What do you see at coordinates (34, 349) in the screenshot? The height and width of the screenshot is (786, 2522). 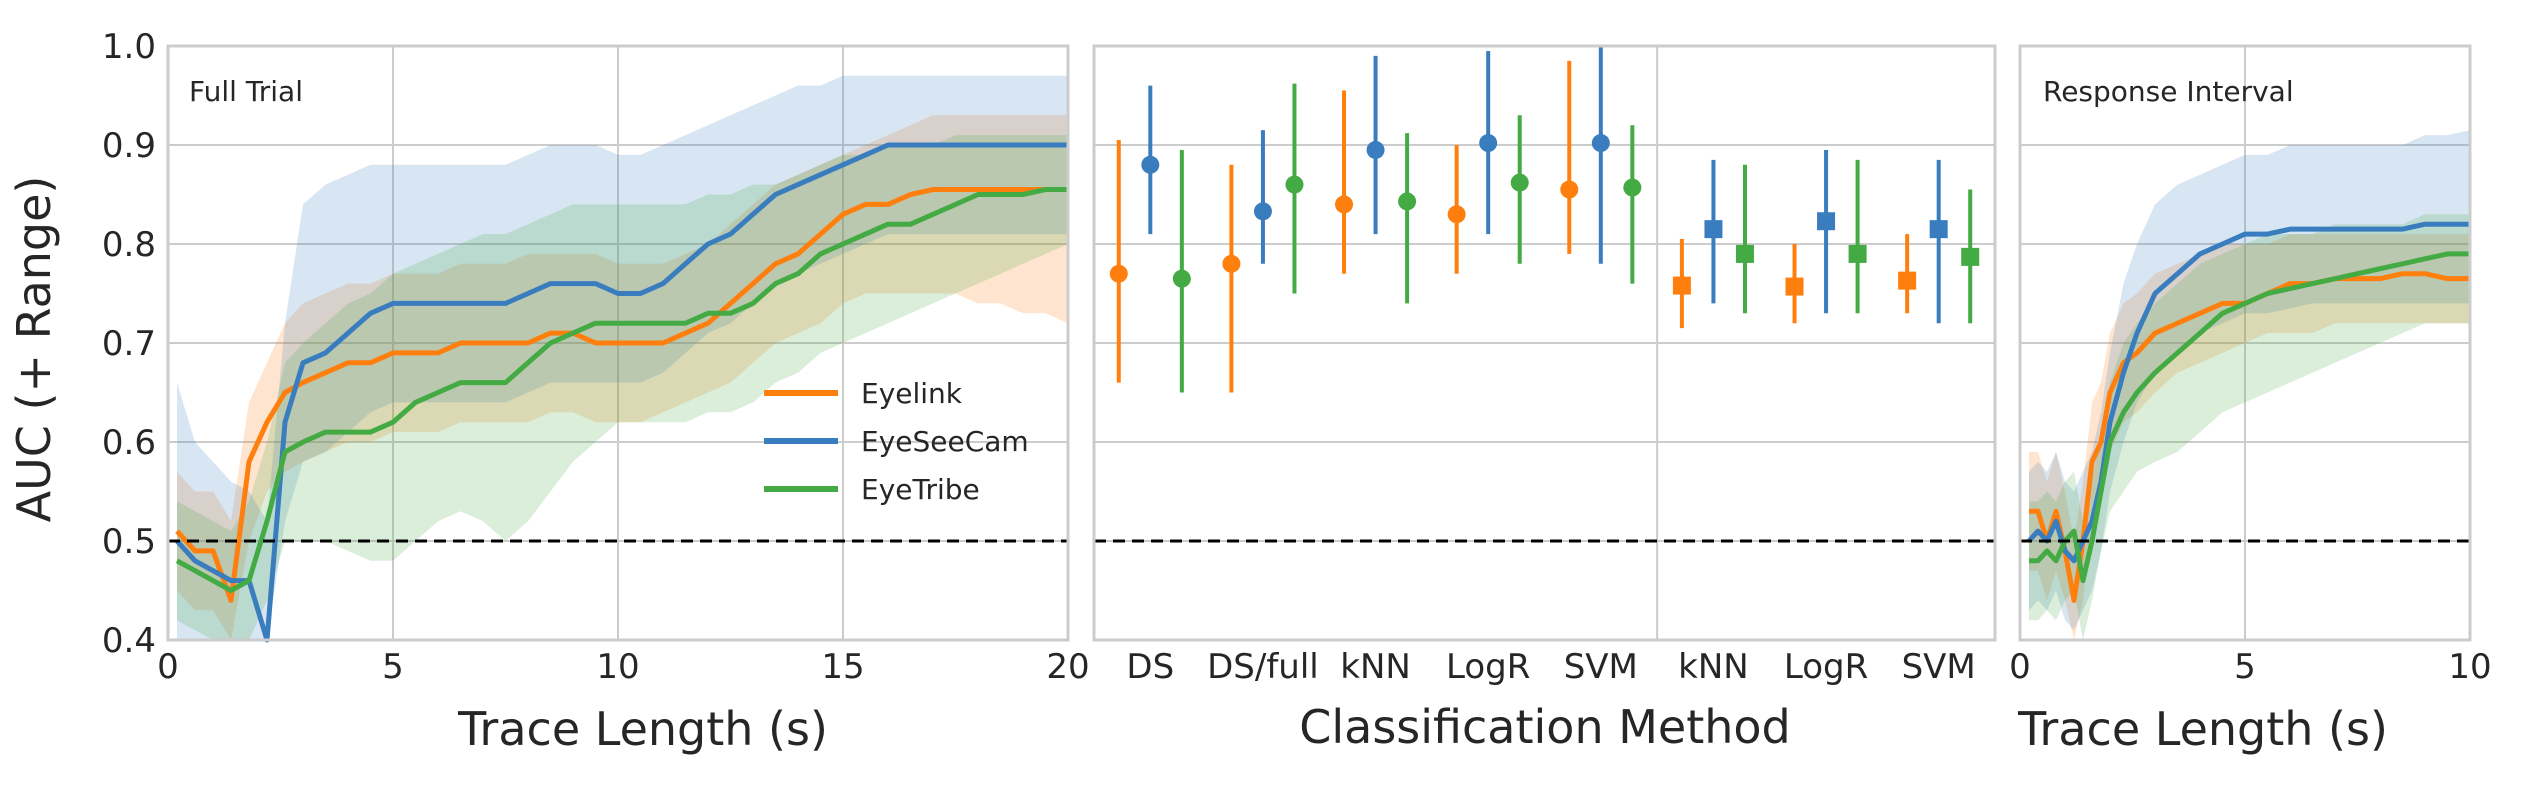 I see `y-axis-label: AUC (+ Range)` at bounding box center [34, 349].